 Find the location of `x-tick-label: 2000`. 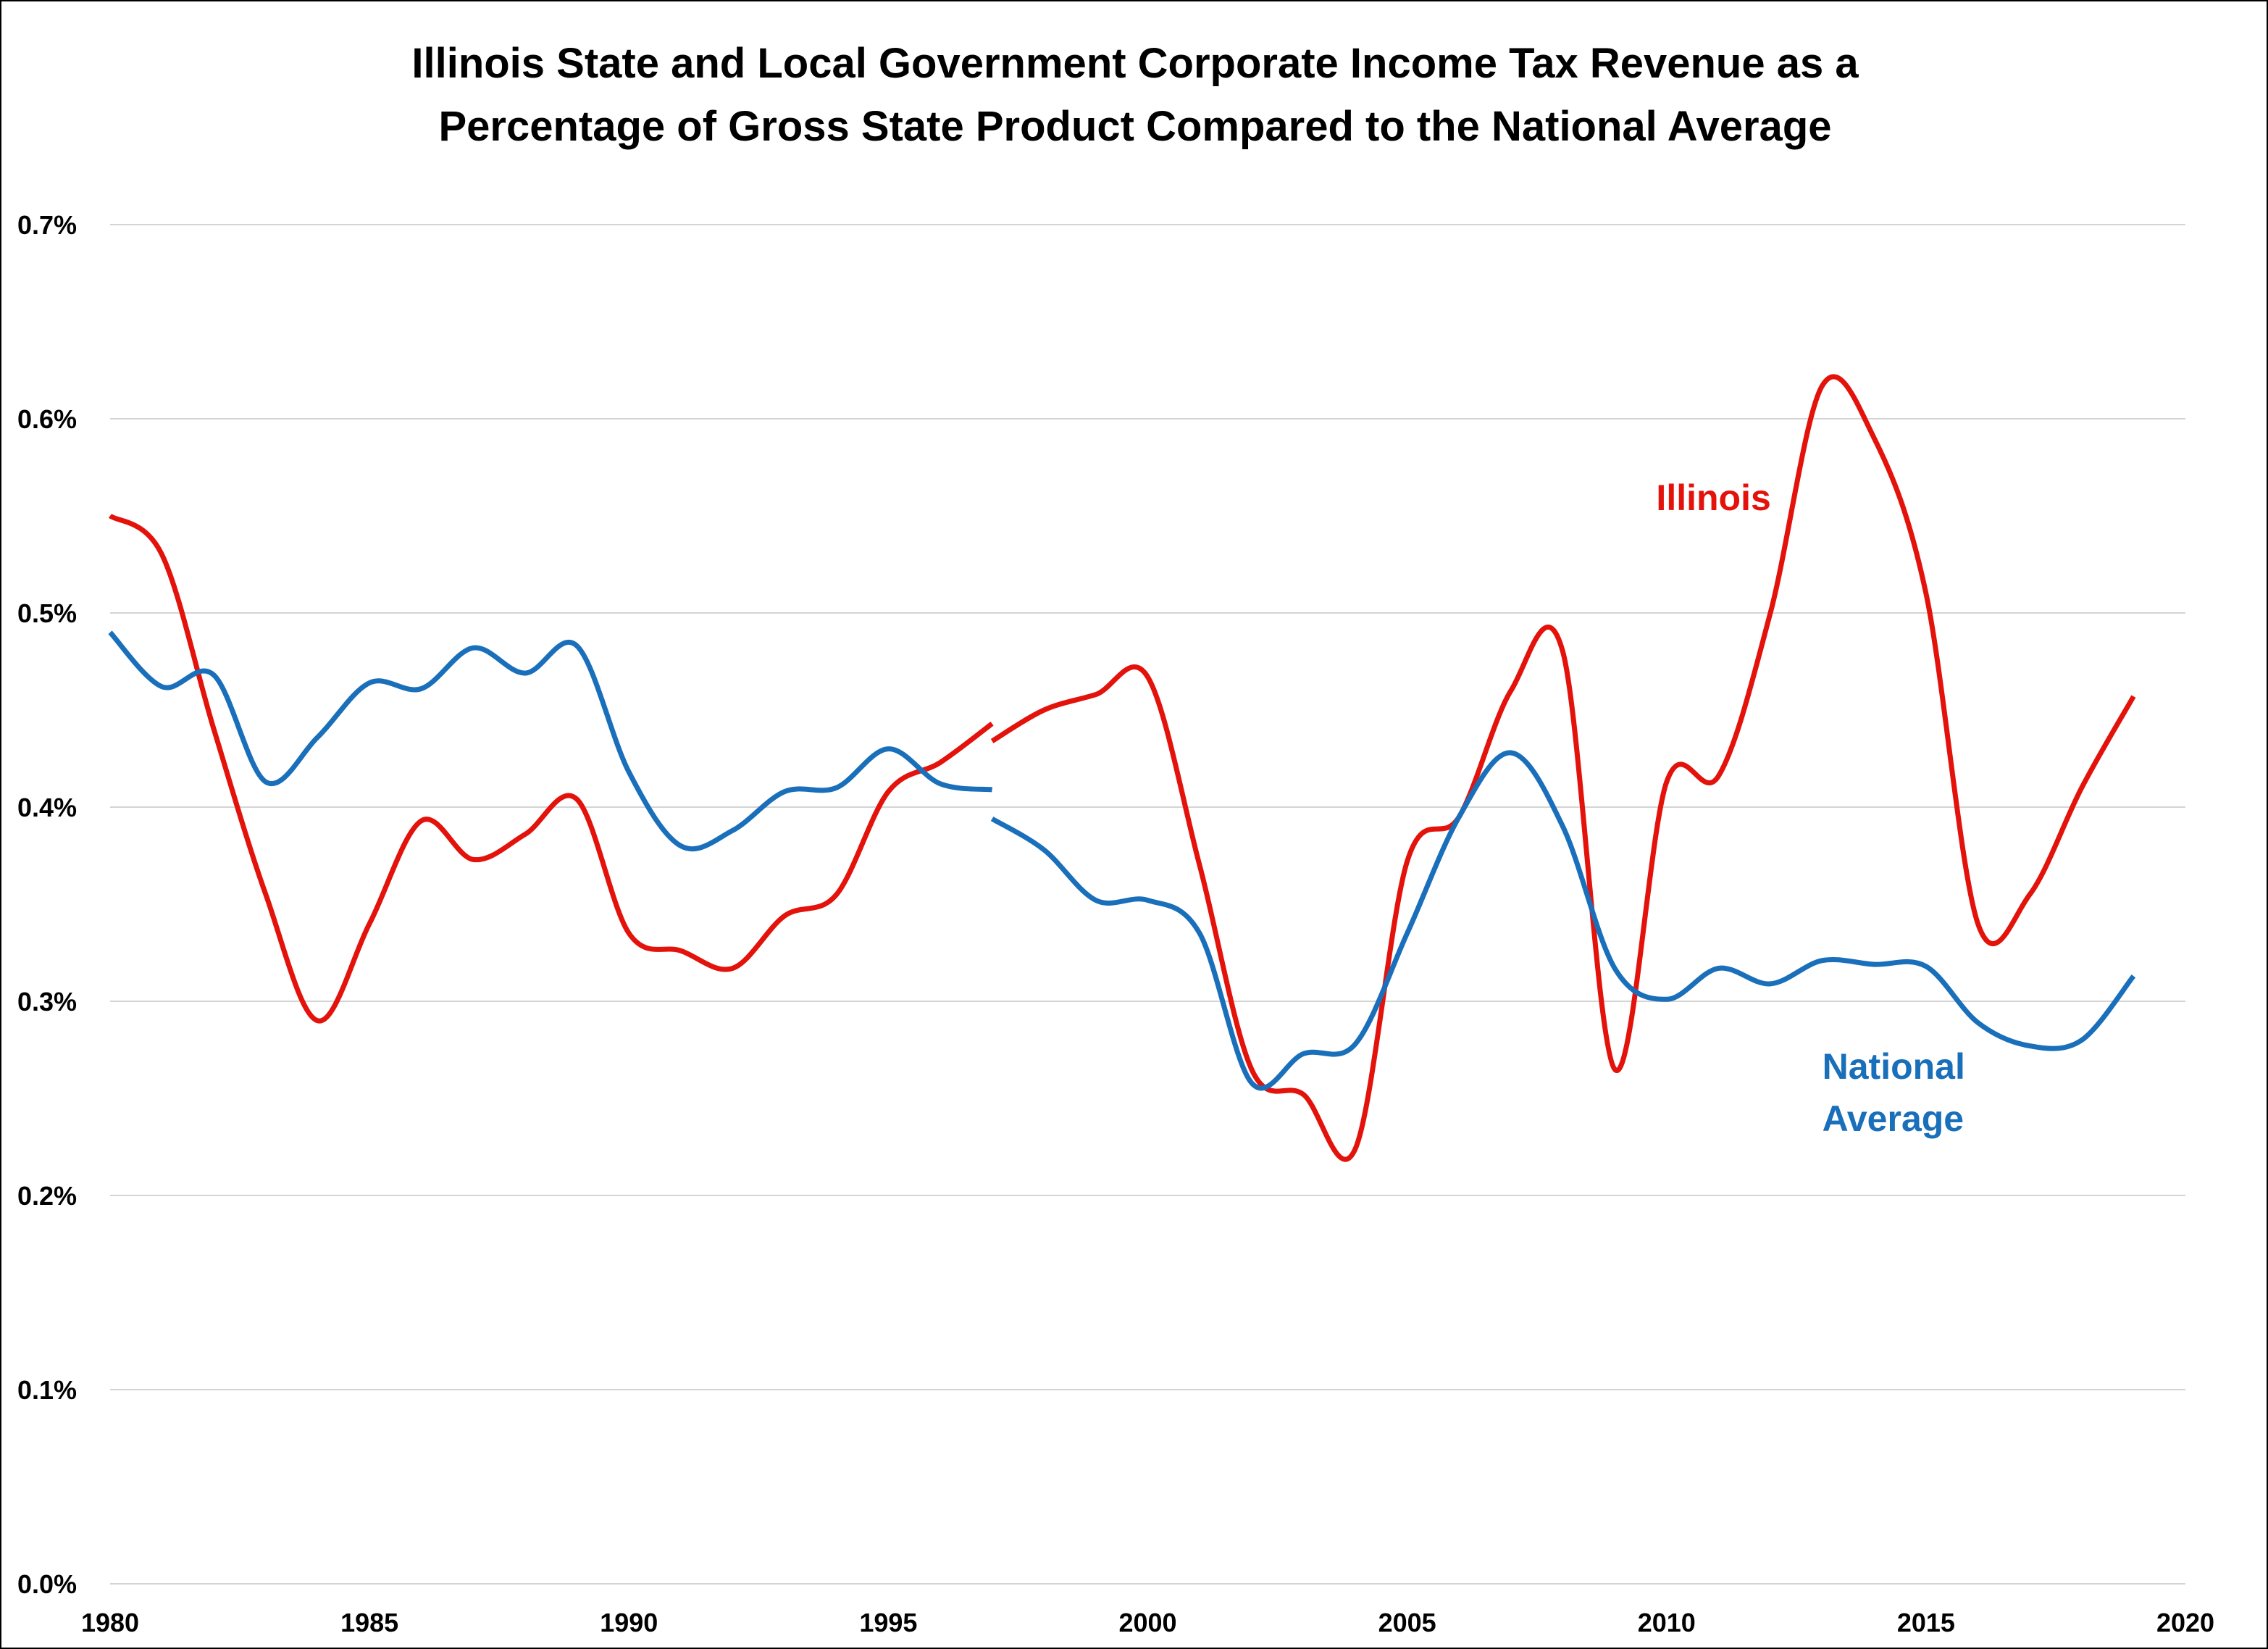

x-tick-label: 2000 is located at coordinates (1147, 1622).